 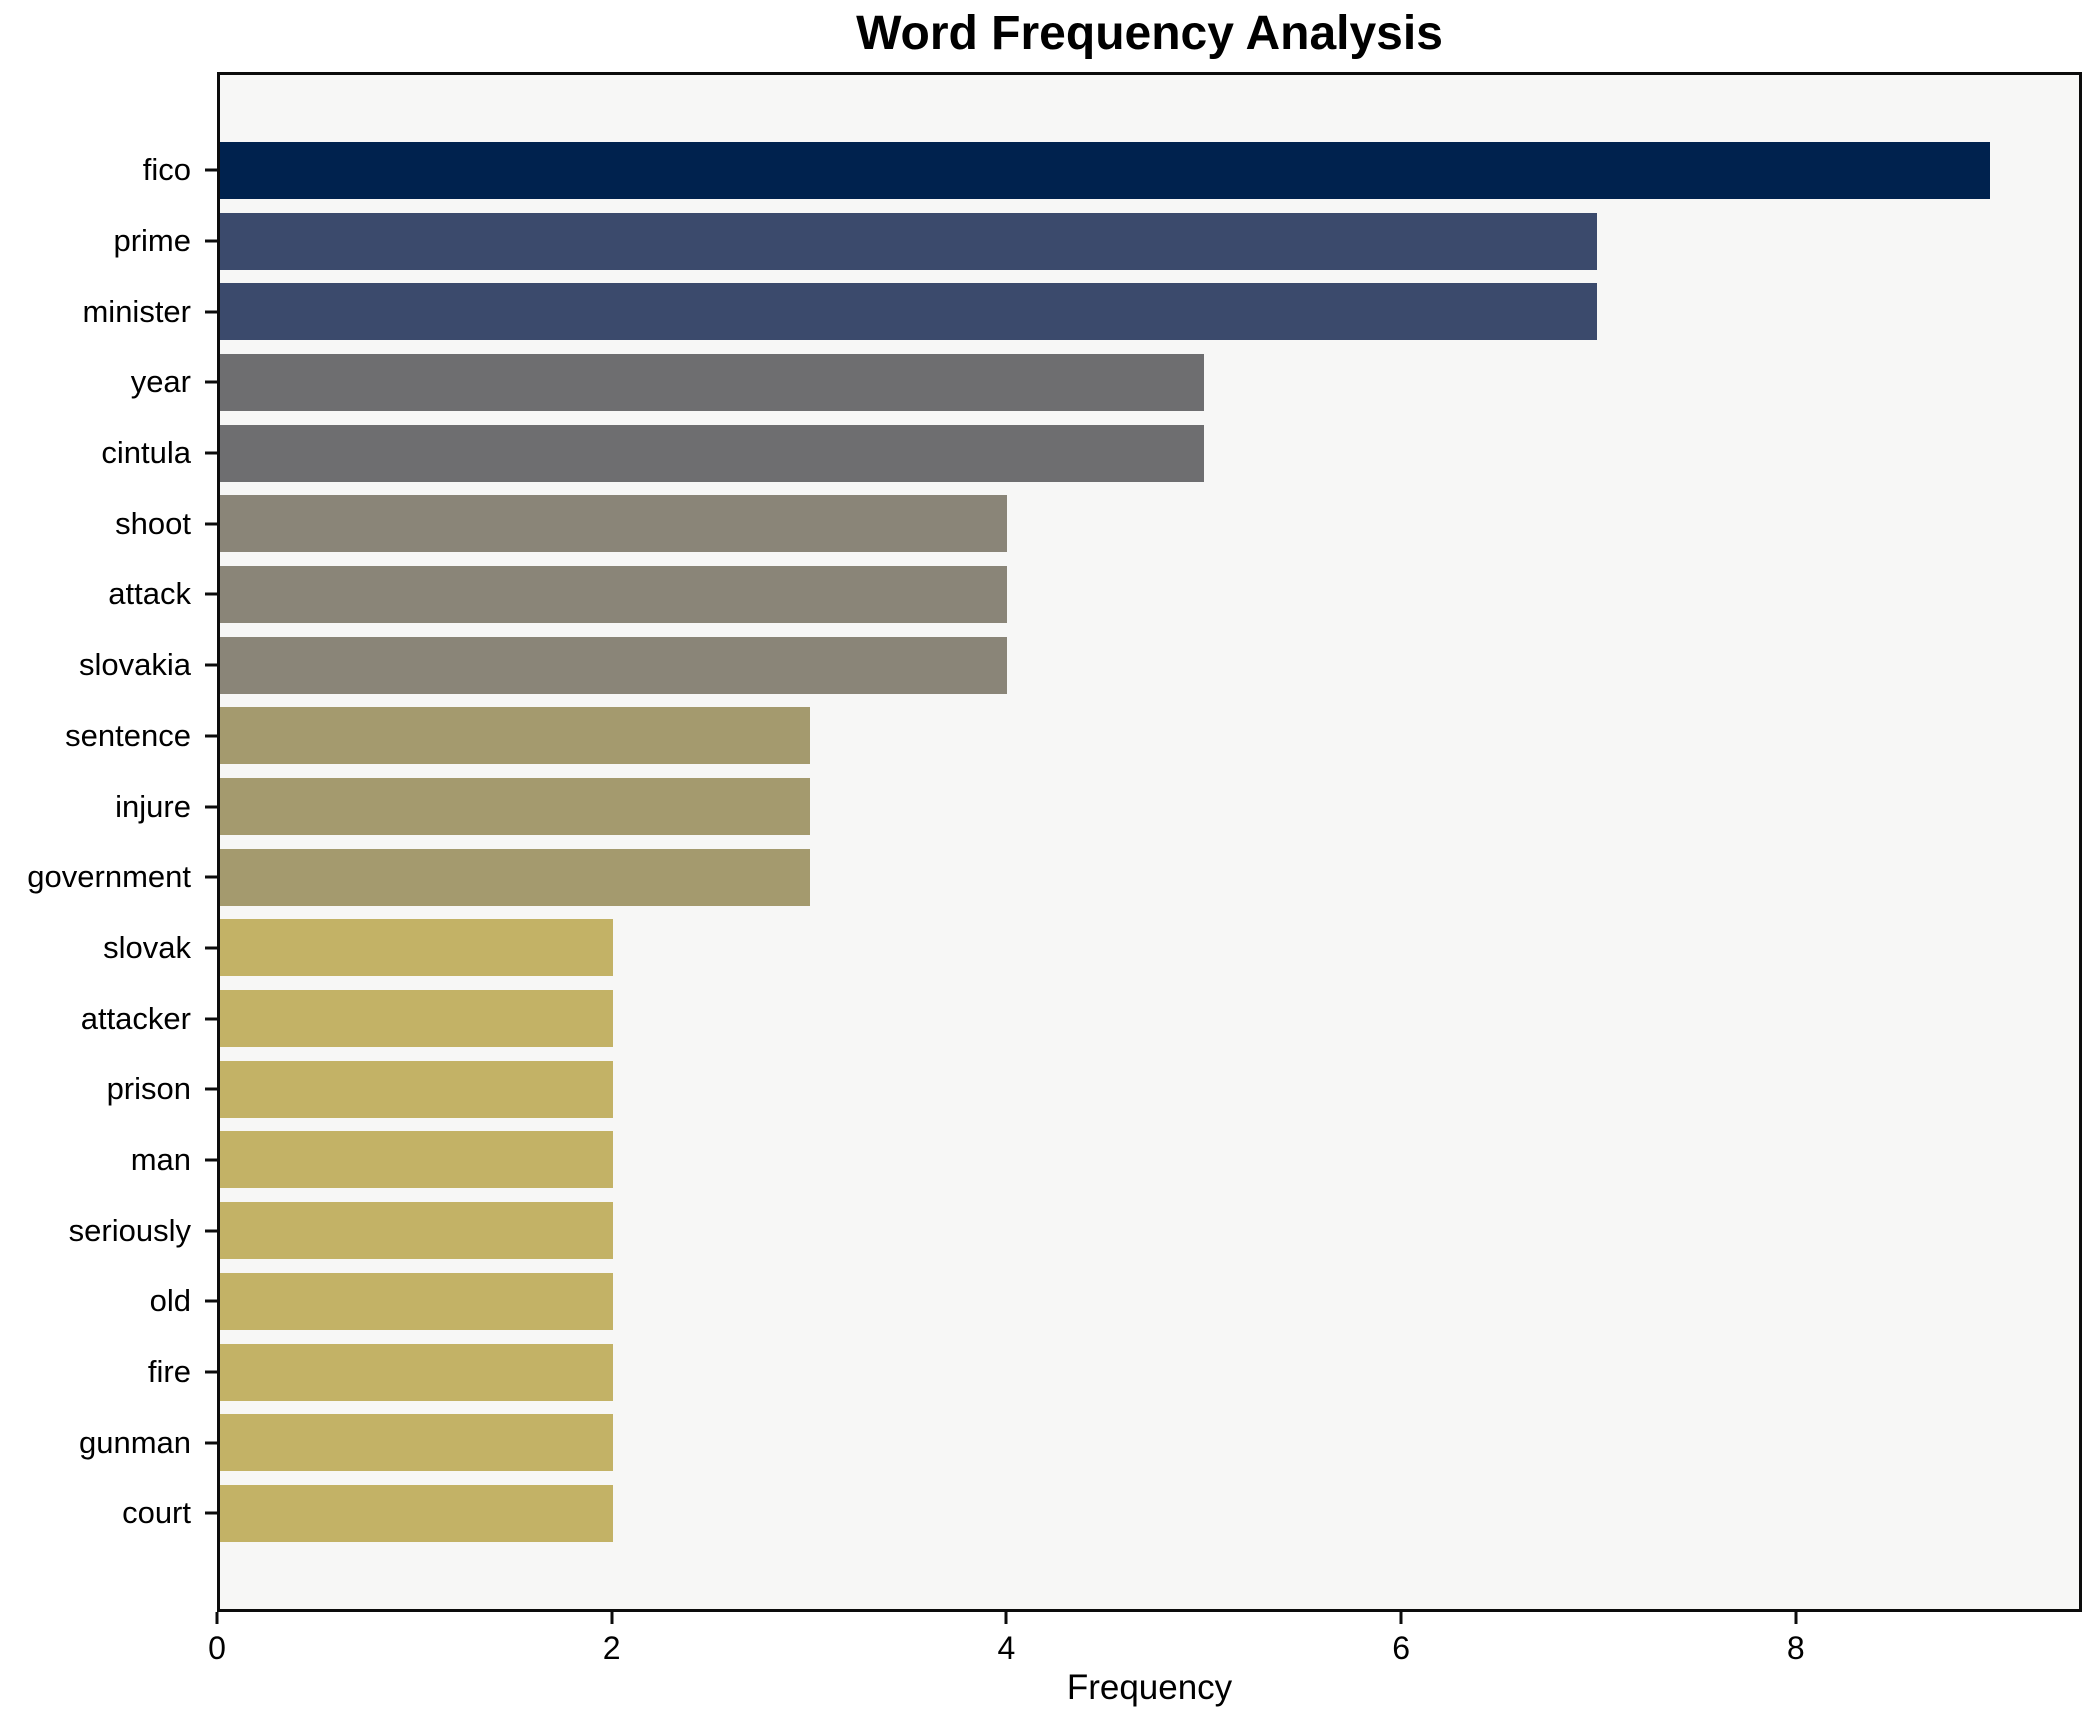 I want to click on y-label-row-sentence: sentence, so click(x=108, y=736).